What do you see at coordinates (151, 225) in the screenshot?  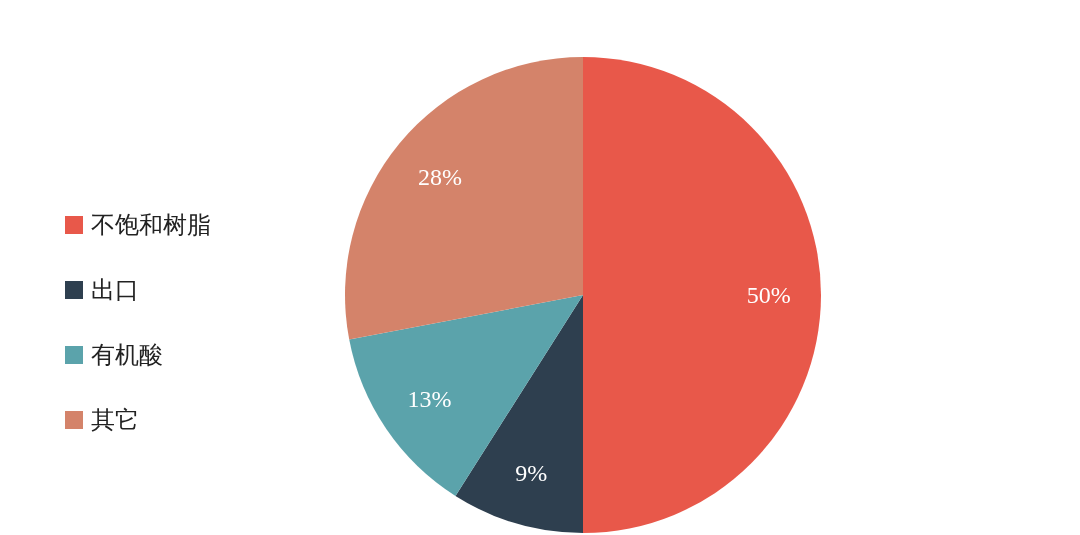 I see `legend-label: 不饱和树脂` at bounding box center [151, 225].